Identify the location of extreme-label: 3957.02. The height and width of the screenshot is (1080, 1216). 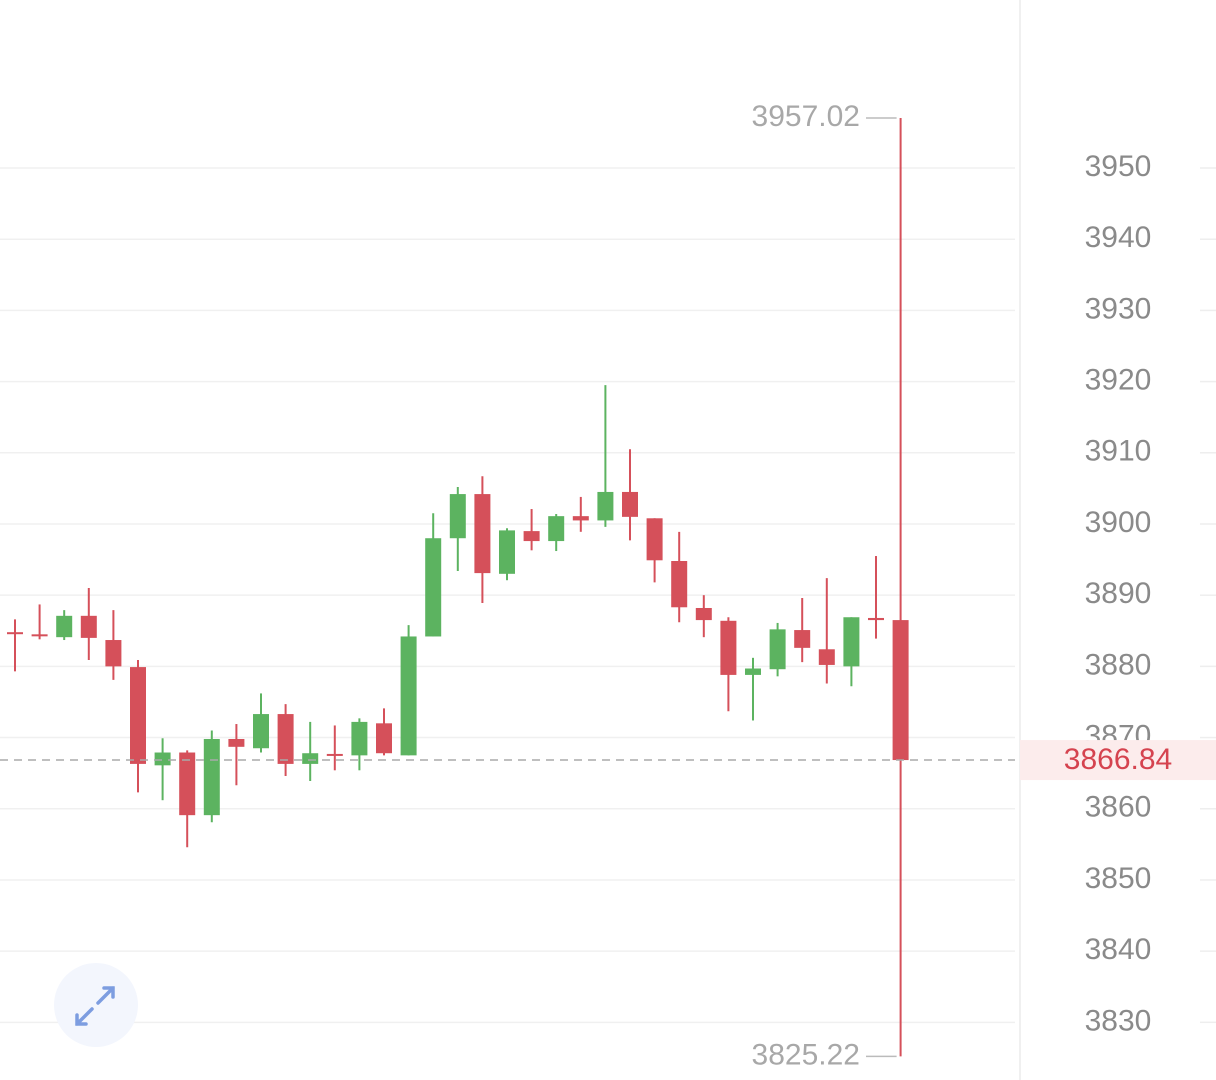
(806, 116).